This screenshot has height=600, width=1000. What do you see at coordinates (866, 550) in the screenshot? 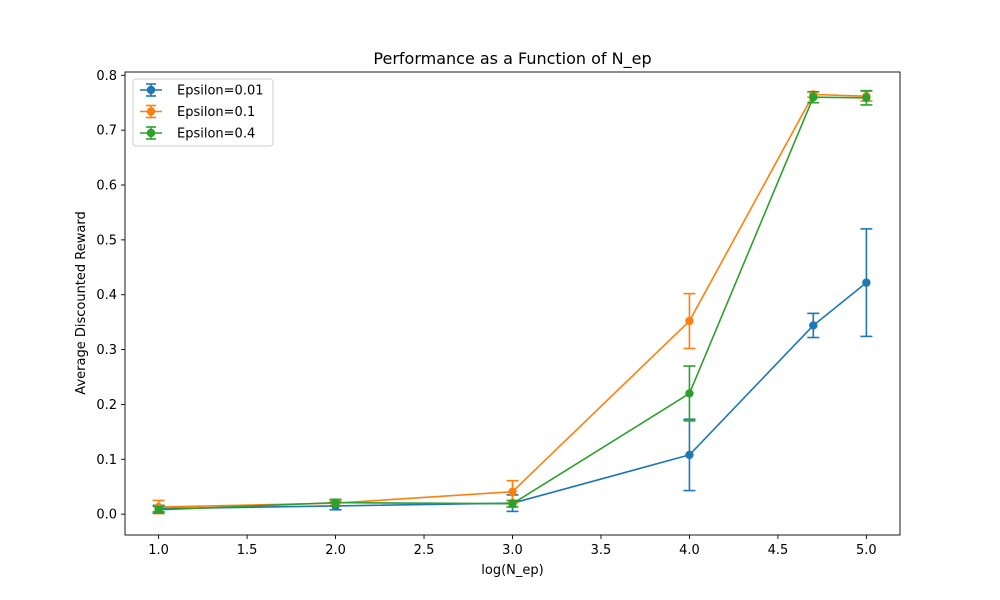
I see `x-tick-label: 5.0` at bounding box center [866, 550].